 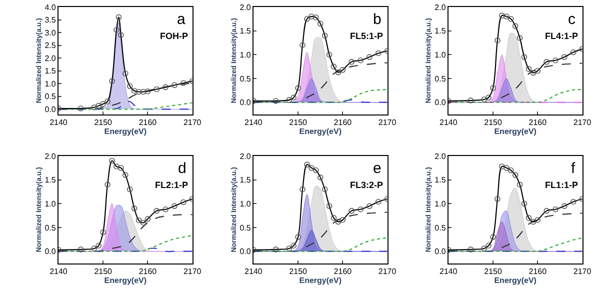 I want to click on y-tick-label: 3.0, so click(x=50, y=33).